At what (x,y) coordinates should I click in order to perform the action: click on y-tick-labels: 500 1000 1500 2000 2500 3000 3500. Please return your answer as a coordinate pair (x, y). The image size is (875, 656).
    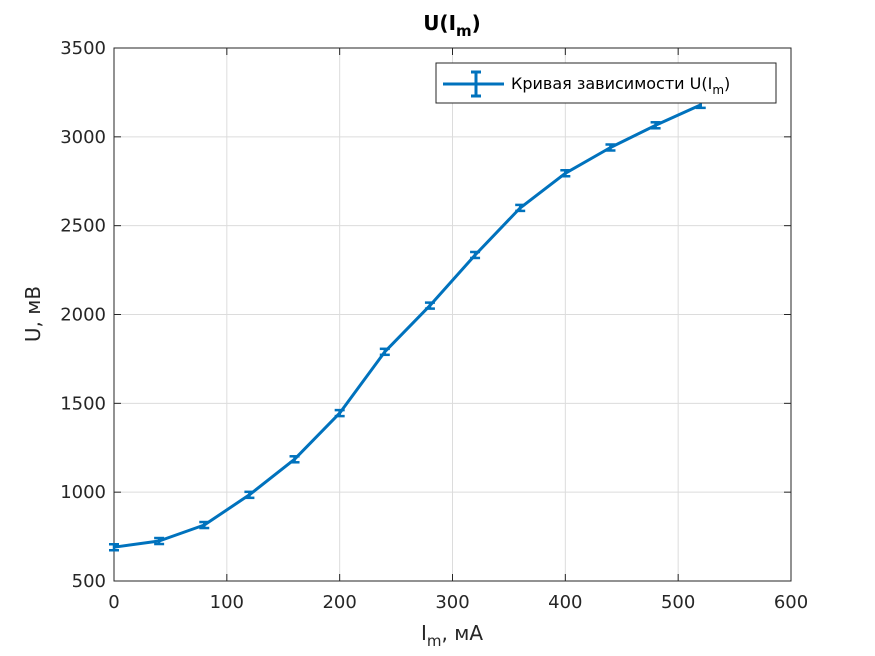
    Looking at the image, I should click on (83, 315).